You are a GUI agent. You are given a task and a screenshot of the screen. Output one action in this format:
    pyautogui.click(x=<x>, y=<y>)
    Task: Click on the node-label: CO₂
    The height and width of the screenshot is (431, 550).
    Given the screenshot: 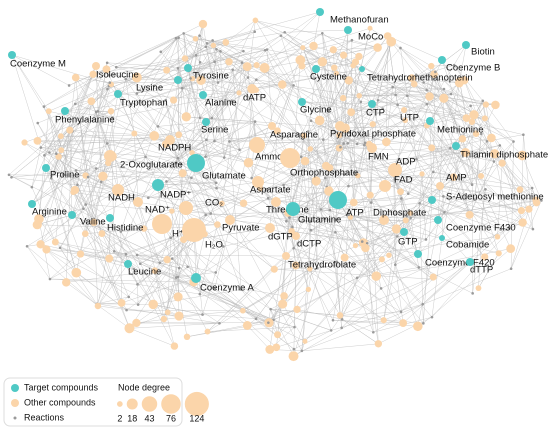 What is the action you would take?
    pyautogui.click(x=214, y=203)
    